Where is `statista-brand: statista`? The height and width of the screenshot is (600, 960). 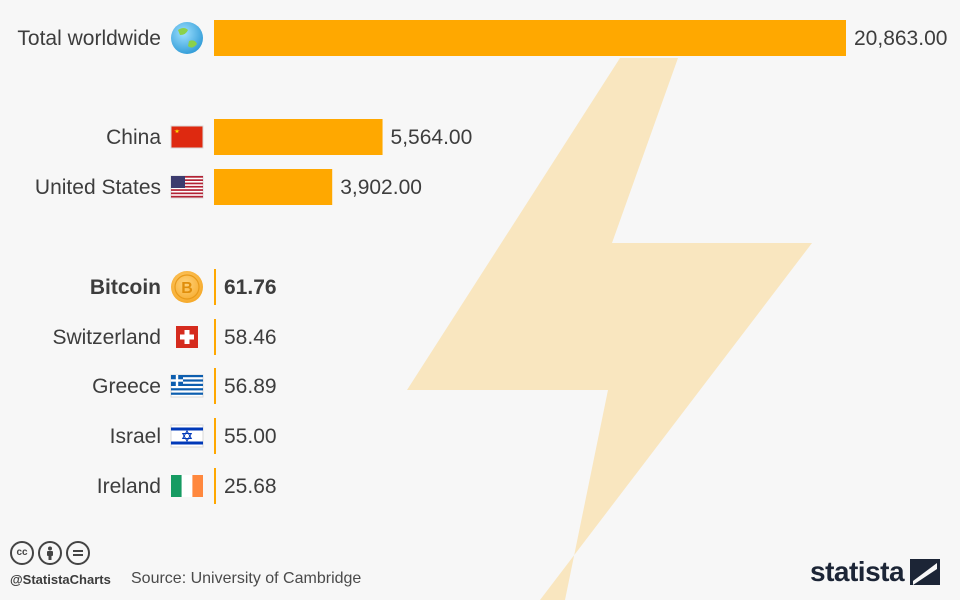 statista-brand: statista is located at coordinates (875, 572).